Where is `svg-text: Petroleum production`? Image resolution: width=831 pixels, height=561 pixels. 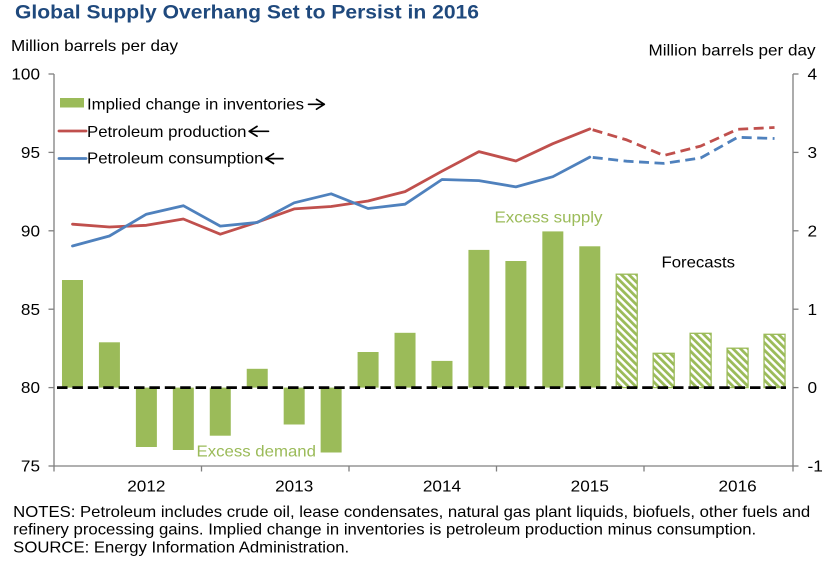
svg-text: Petroleum production is located at coordinates (166, 132).